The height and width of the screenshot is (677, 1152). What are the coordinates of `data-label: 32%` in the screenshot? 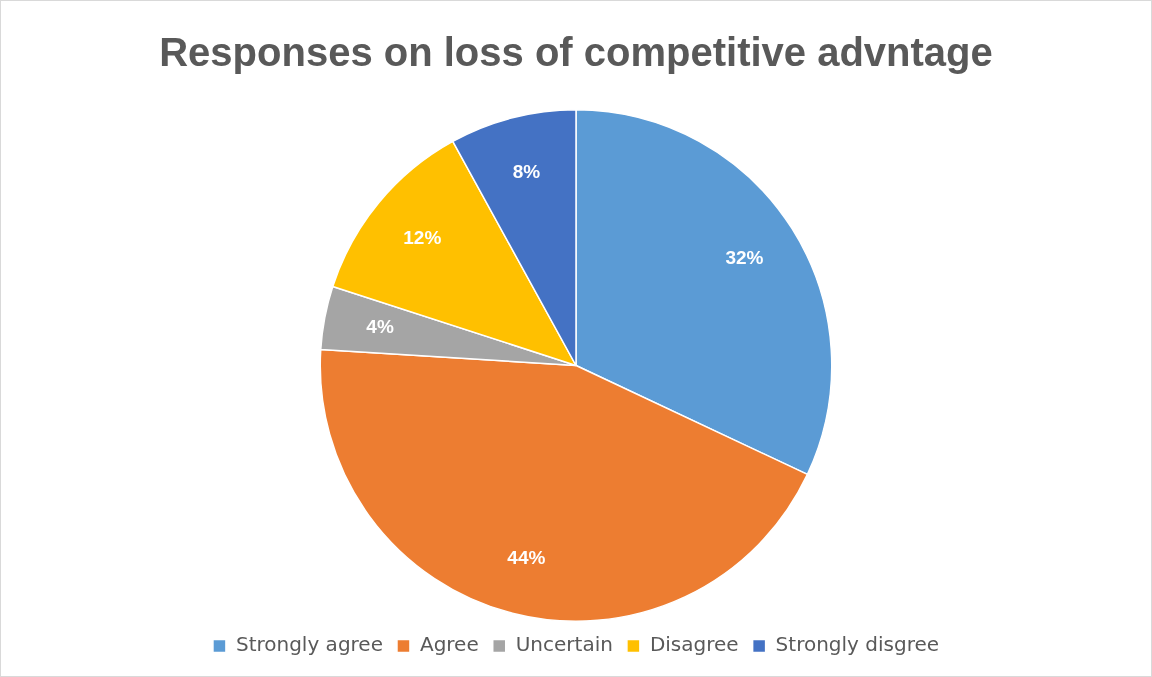 It's located at (744, 257).